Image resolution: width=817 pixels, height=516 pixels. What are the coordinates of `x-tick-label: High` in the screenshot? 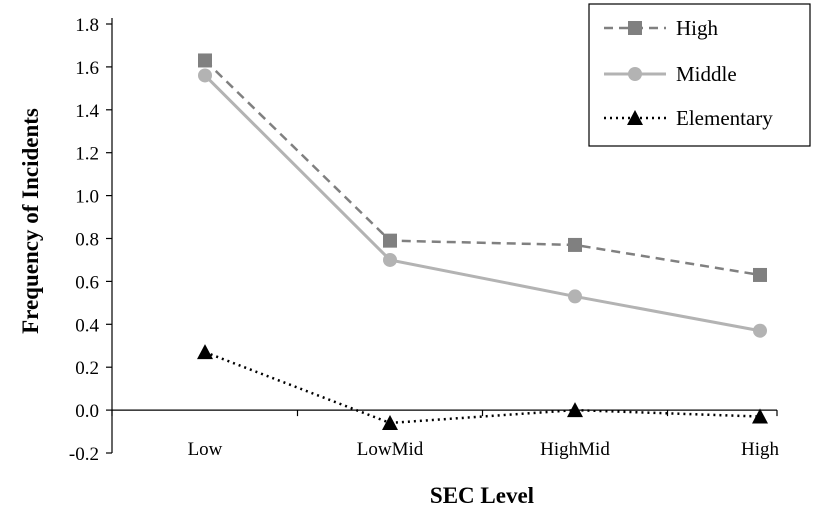 It's located at (760, 449).